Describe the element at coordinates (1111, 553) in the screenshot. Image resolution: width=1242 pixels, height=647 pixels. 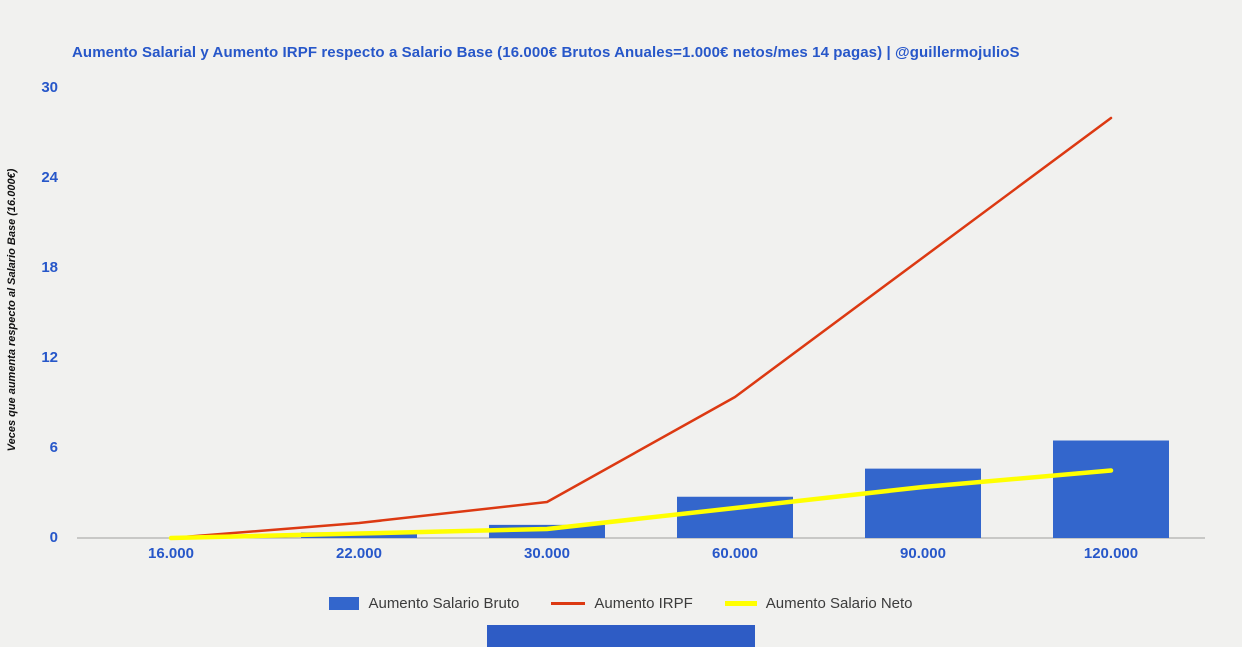
I see `x-tick-label: 120.000` at that location.